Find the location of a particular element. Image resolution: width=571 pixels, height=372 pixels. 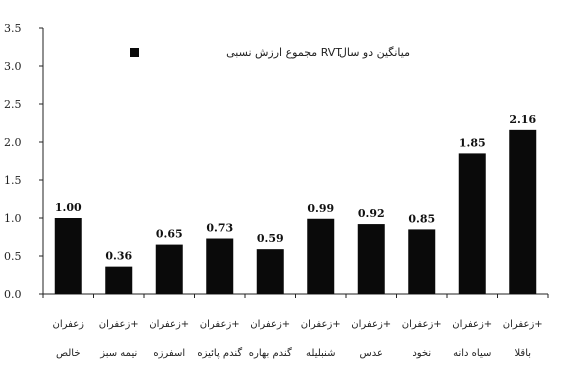

data-label: 0.73 is located at coordinates (219, 228).